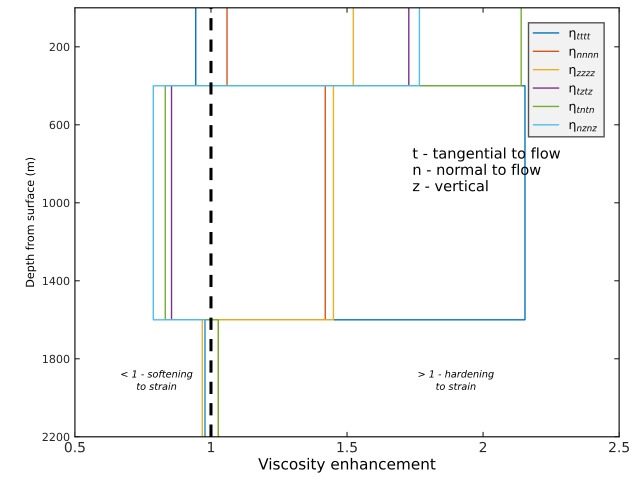 The width and height of the screenshot is (635, 488). Describe the element at coordinates (581, 90) in the screenshot. I see `legend-label: η$_{tztz}$` at that location.